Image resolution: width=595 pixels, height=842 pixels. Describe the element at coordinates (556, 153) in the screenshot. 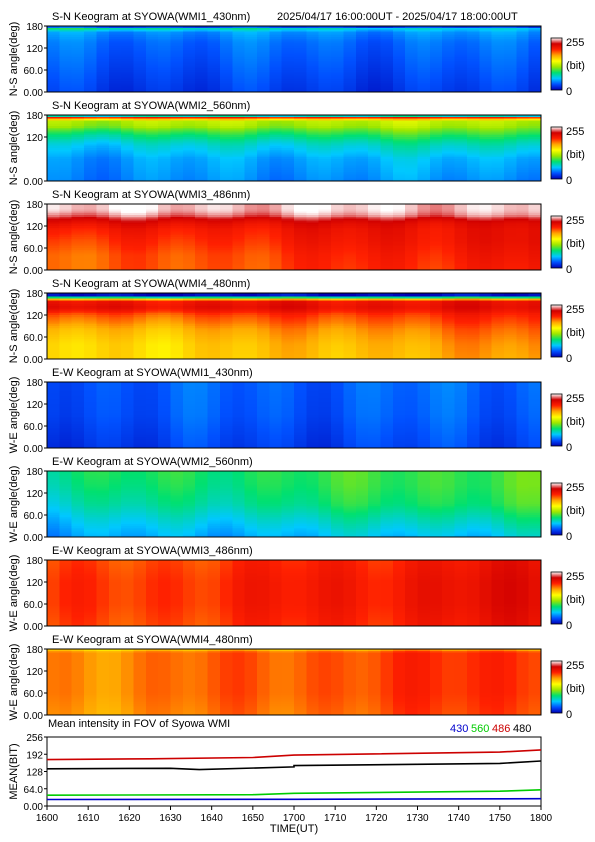

I see `colorbar` at that location.